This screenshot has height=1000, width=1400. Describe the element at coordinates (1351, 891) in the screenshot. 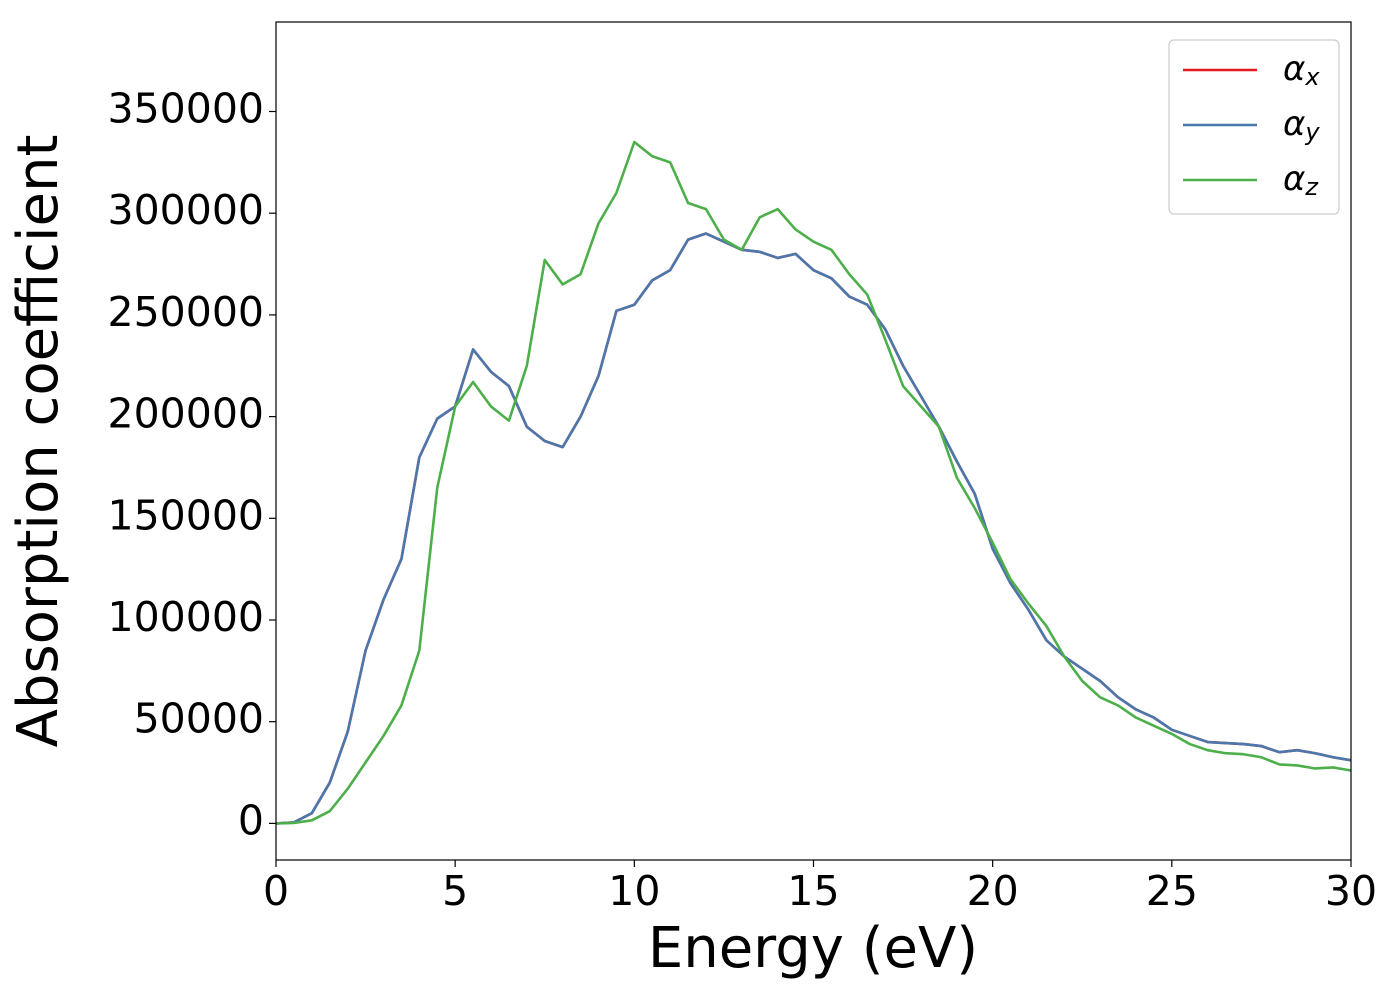

I see `x-tick-label: 30` at that location.